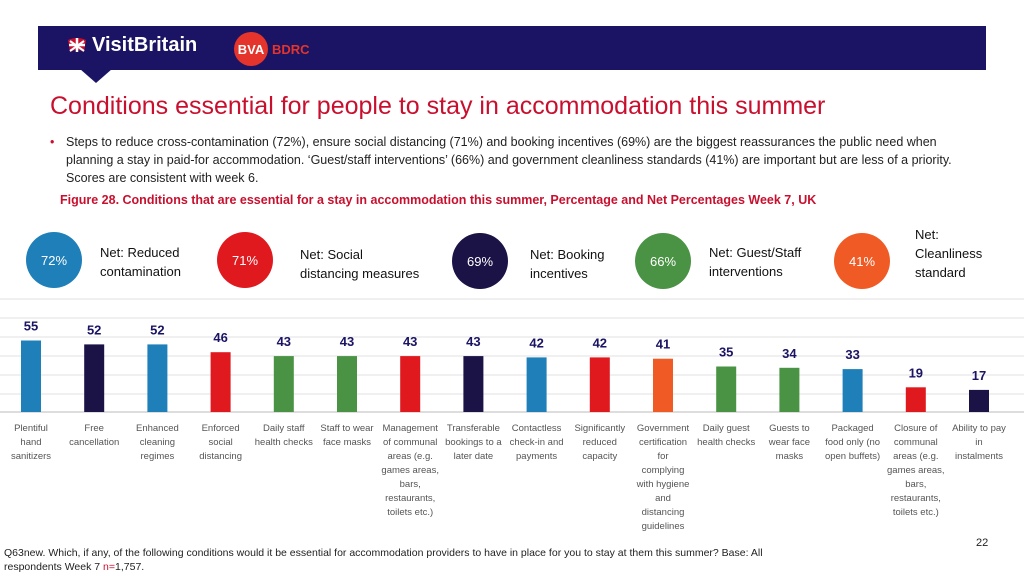 This screenshot has width=1024, height=576. I want to click on category-label: certification, so click(663, 442).